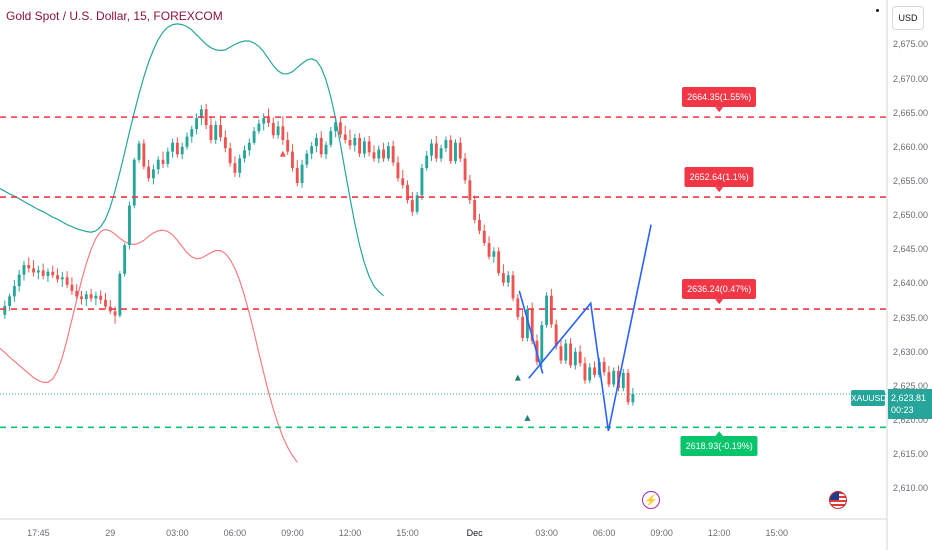 The height and width of the screenshot is (550, 932). What do you see at coordinates (911, 180) in the screenshot?
I see `price-tick-label: 2,655.00` at bounding box center [911, 180].